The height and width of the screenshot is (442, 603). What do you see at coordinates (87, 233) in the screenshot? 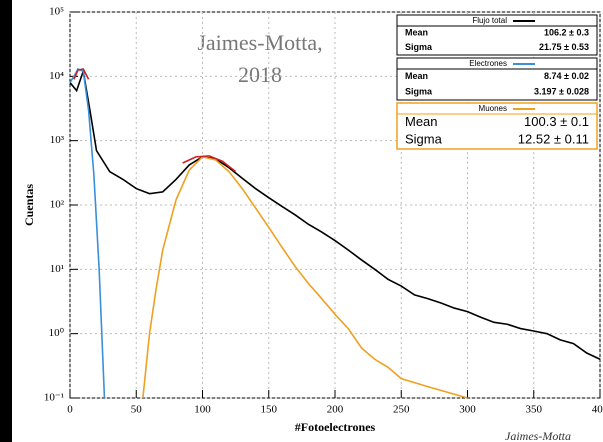
I see `series-line` at bounding box center [87, 233].